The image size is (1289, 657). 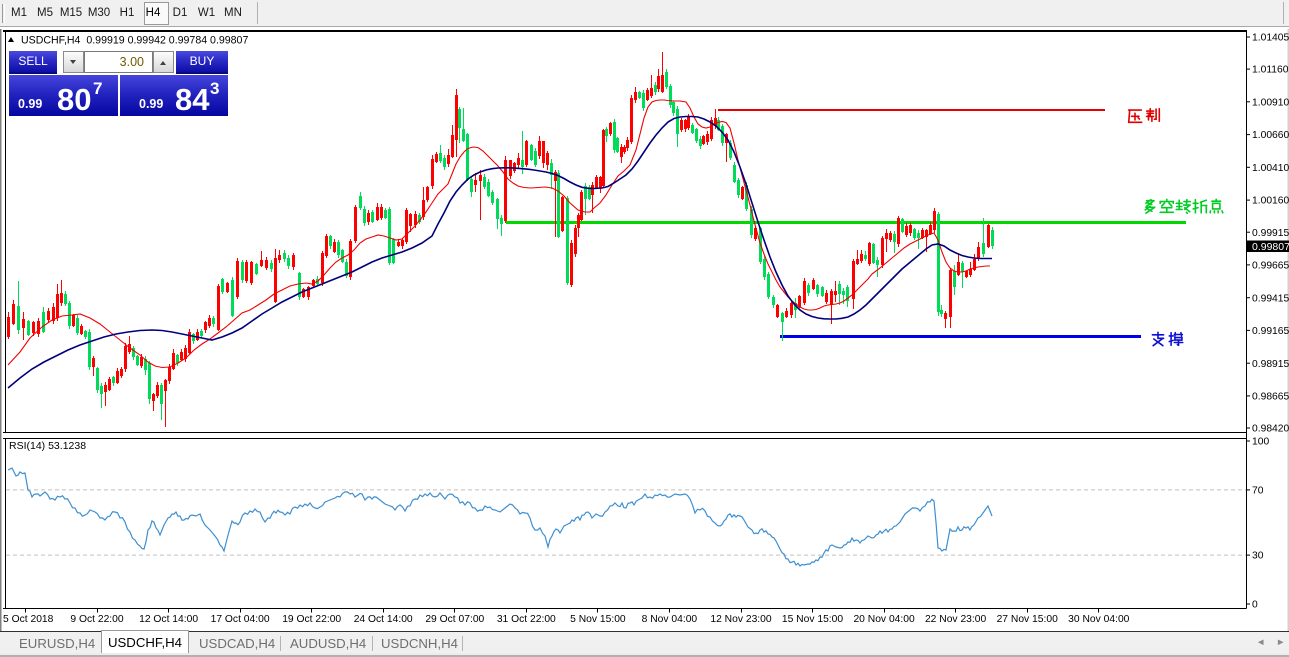 I want to click on svg-text: 0.98665, so click(x=1270, y=397).